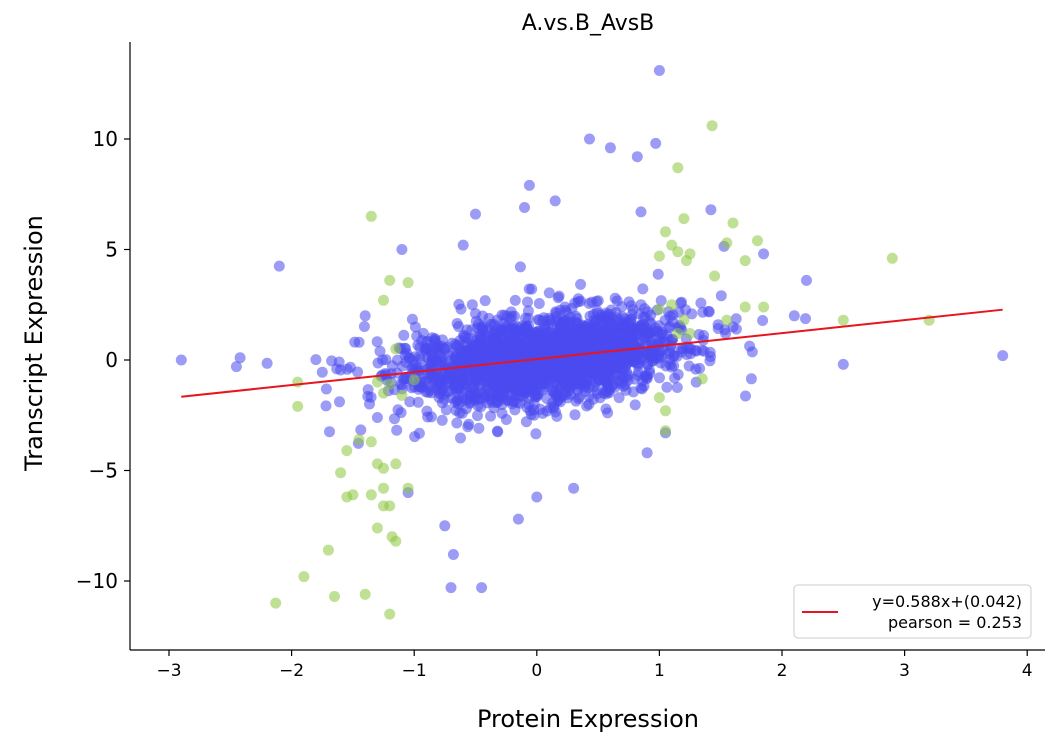 The width and height of the screenshot is (1045, 732). What do you see at coordinates (904, 671) in the screenshot?
I see `x-tick-label: 3` at bounding box center [904, 671].